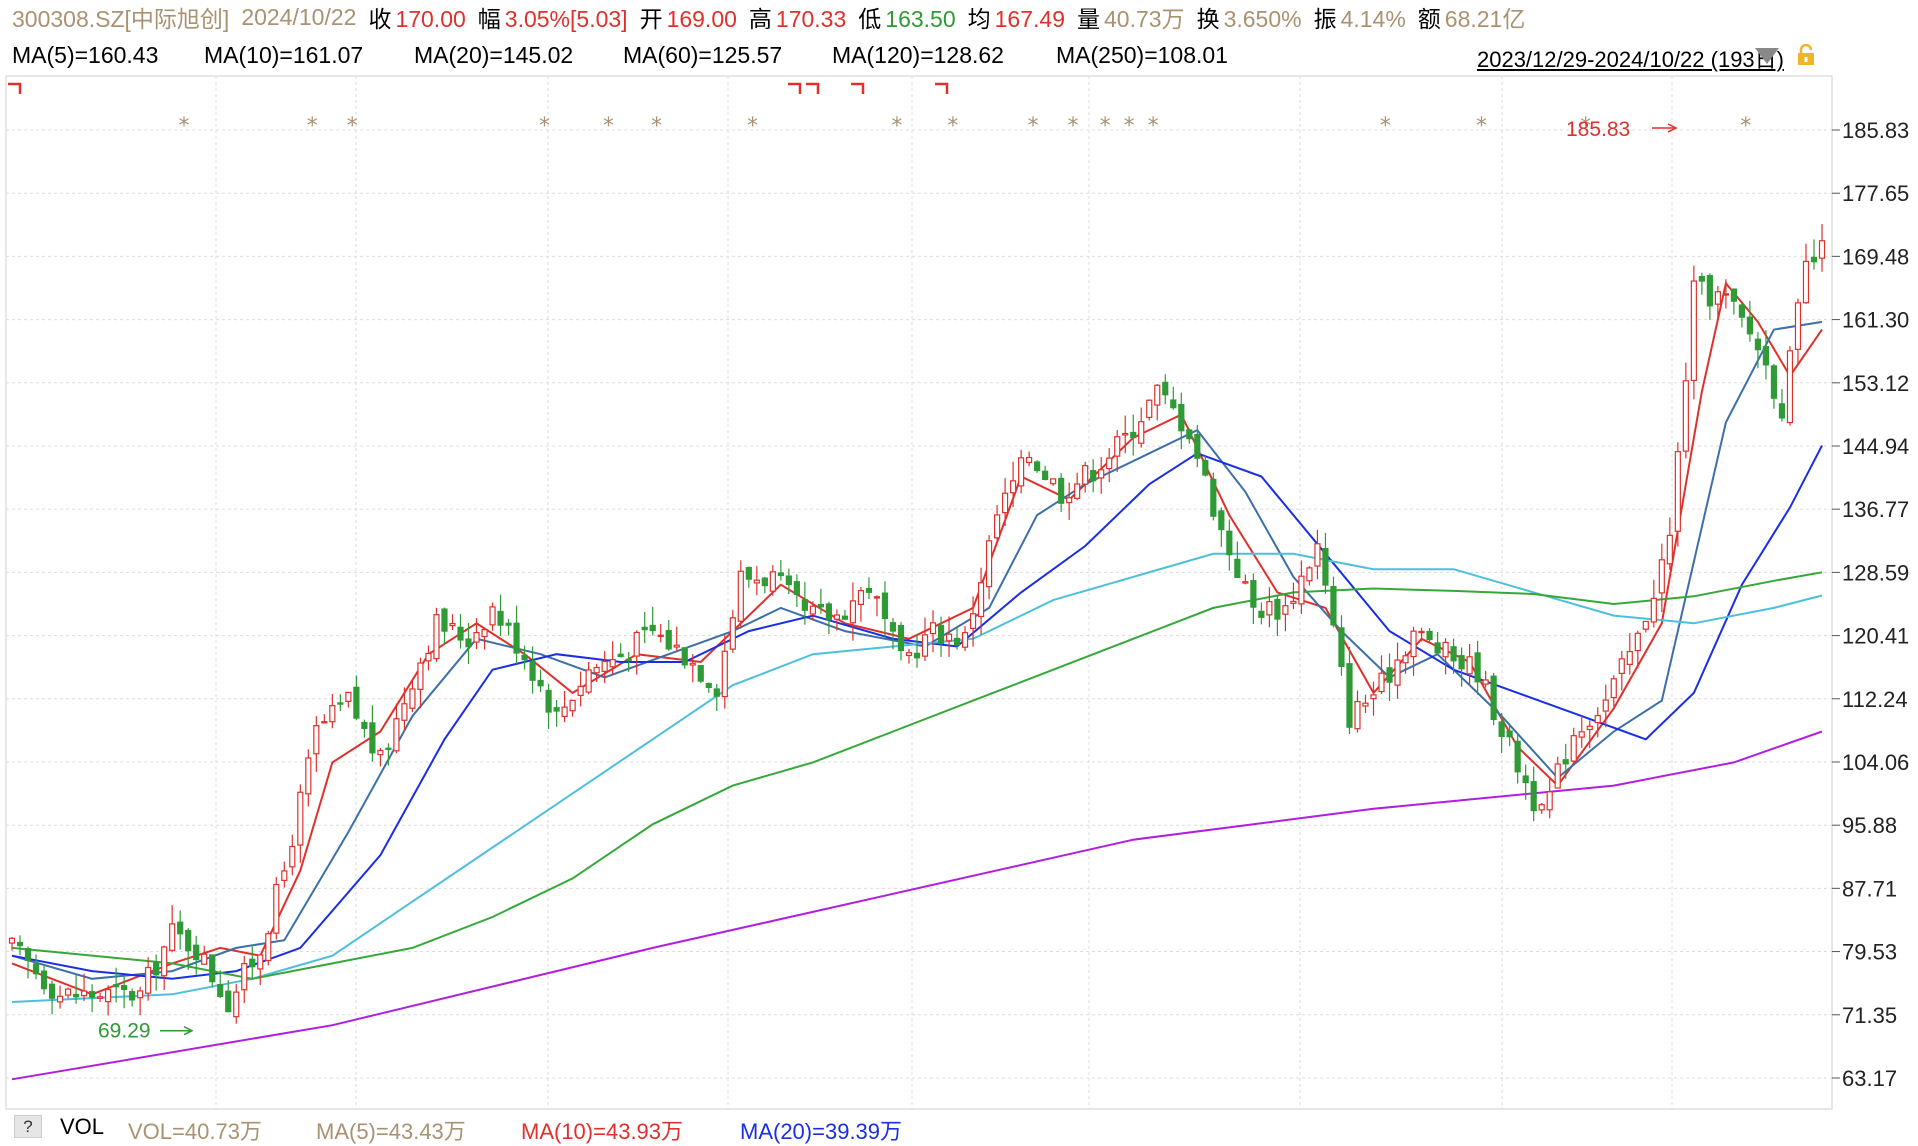 The width and height of the screenshot is (1918, 1146). I want to click on amount-value: 68.21亿, so click(1485, 19).